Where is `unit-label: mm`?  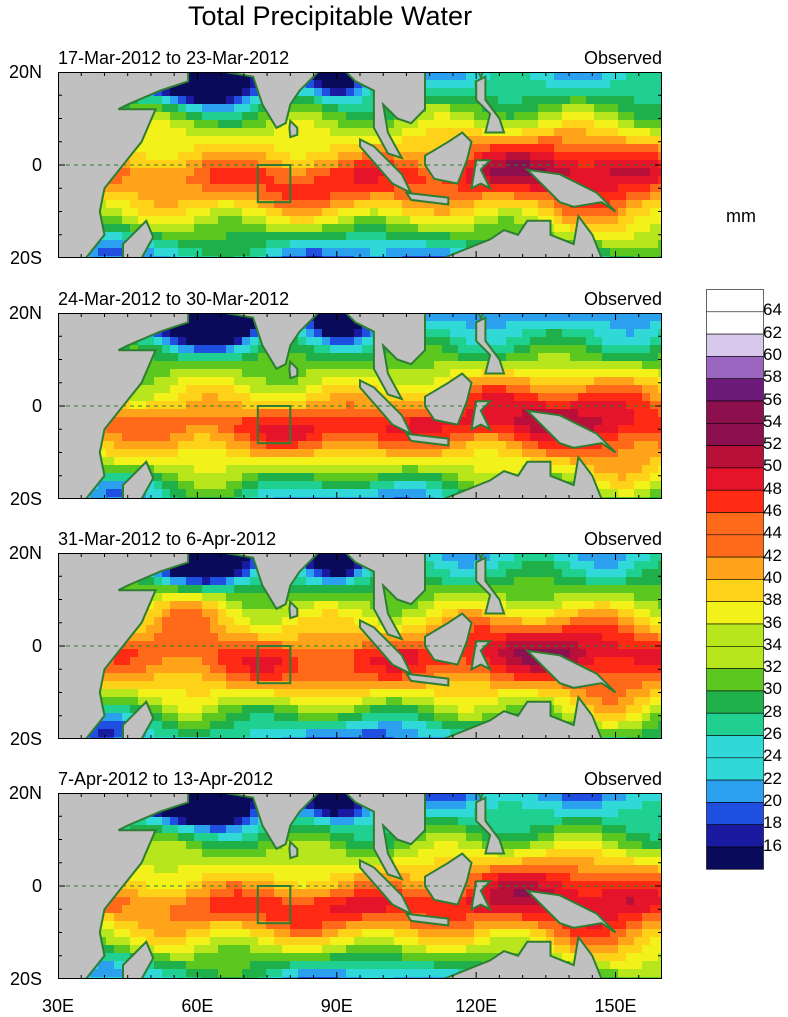
unit-label: mm is located at coordinates (741, 216).